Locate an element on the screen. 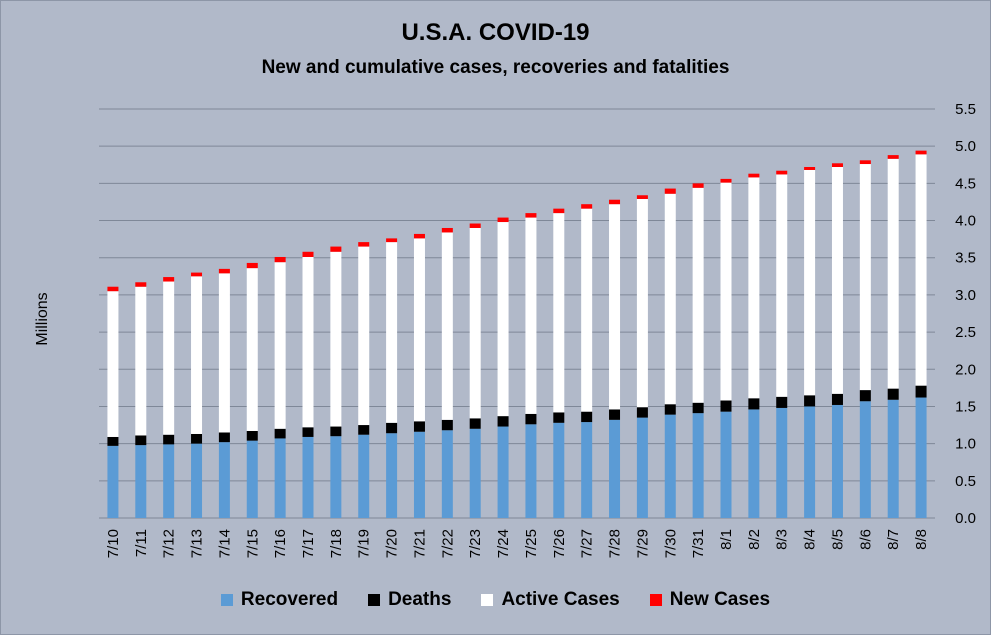 Image resolution: width=991 pixels, height=635 pixels. x-tick-label: 7/17 is located at coordinates (308, 543).